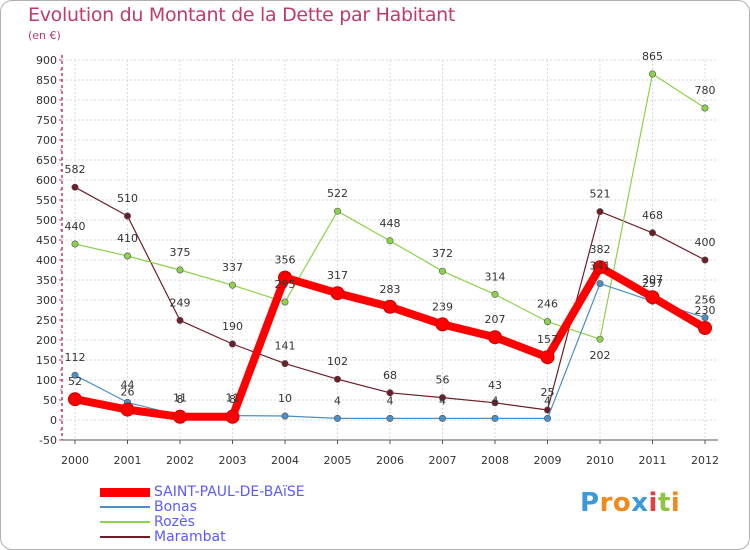 The height and width of the screenshot is (550, 750). Describe the element at coordinates (653, 503) in the screenshot. I see `logo-letter: i` at that location.